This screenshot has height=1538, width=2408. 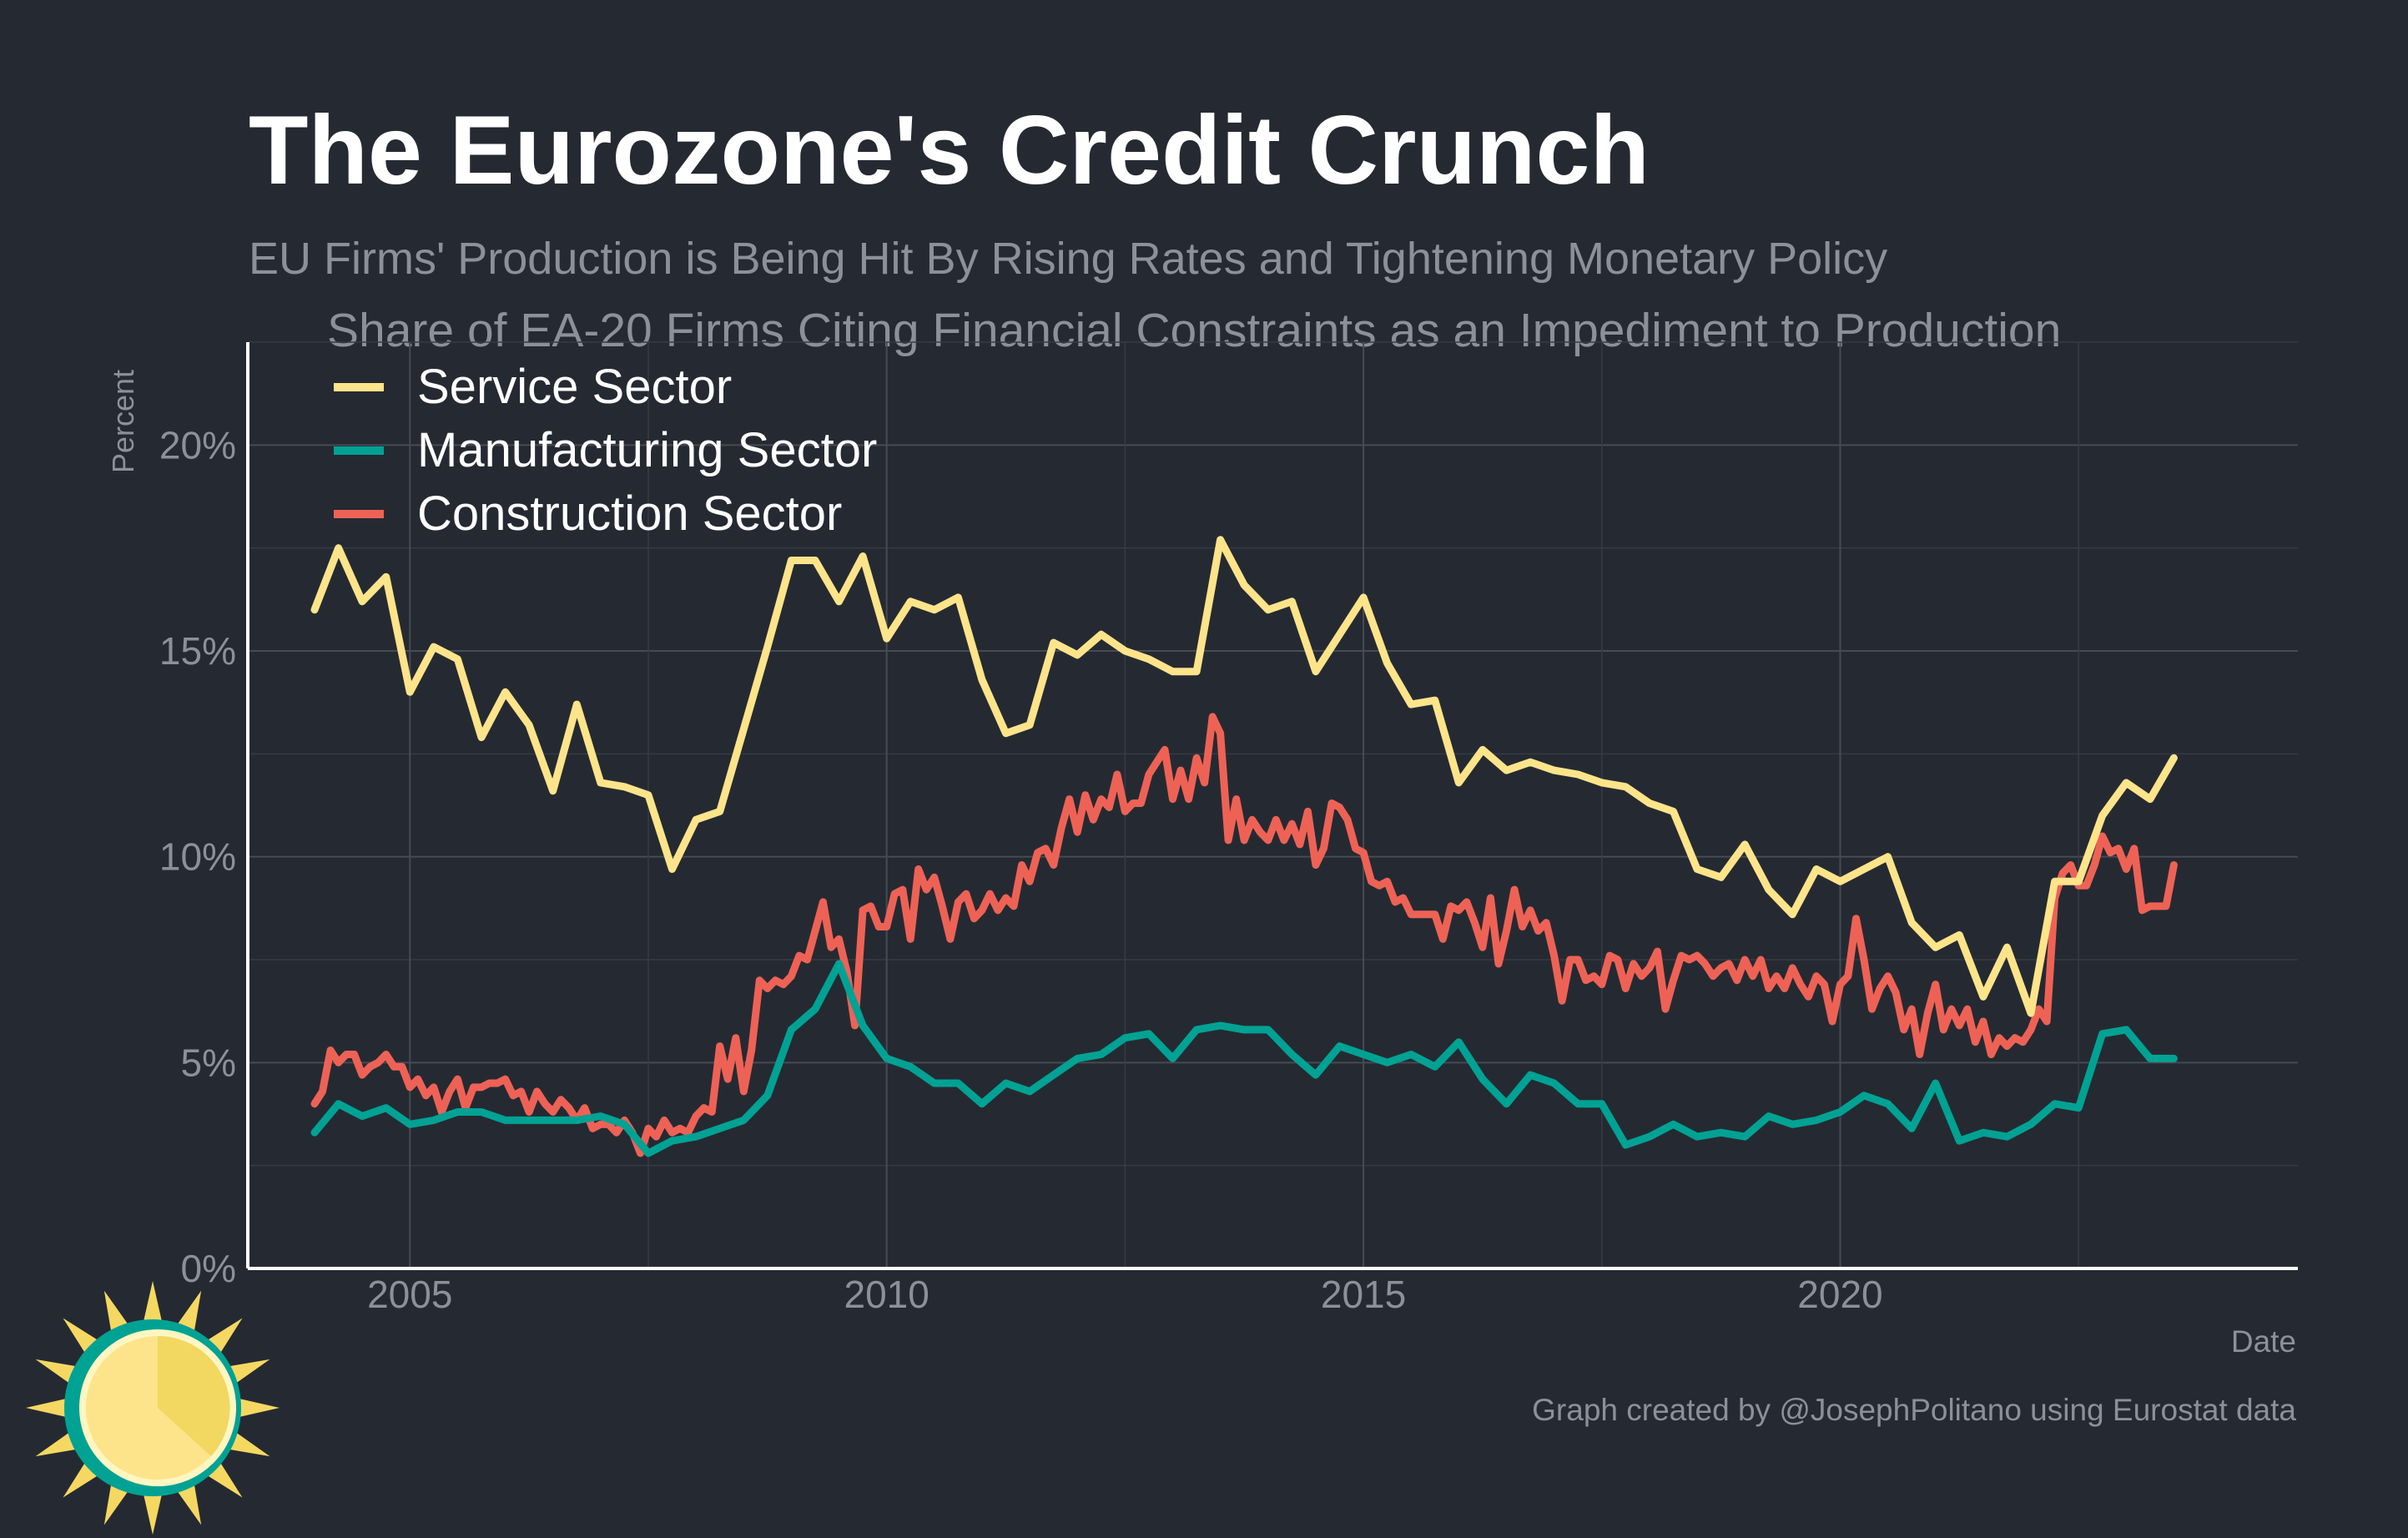 I want to click on legend-label: Service Sector, so click(x=574, y=387).